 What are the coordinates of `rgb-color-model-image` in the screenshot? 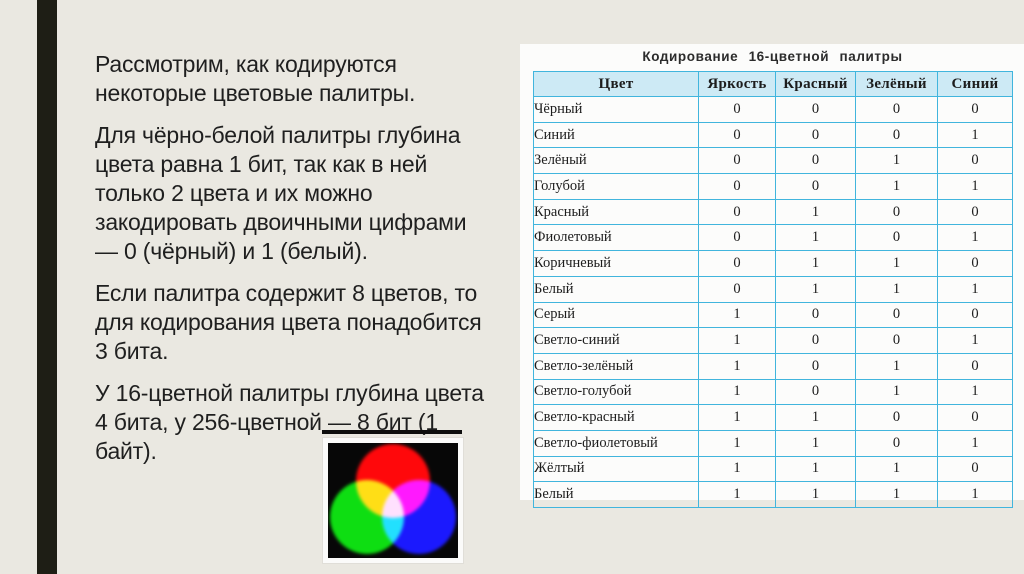 It's located at (393, 500).